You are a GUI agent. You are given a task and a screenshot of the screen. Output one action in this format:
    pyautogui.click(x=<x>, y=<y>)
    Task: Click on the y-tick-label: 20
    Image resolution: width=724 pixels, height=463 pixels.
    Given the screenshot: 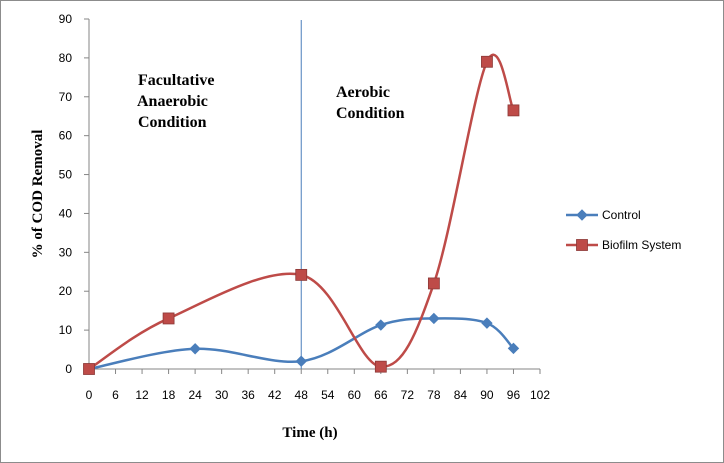 What is the action you would take?
    pyautogui.click(x=66, y=291)
    